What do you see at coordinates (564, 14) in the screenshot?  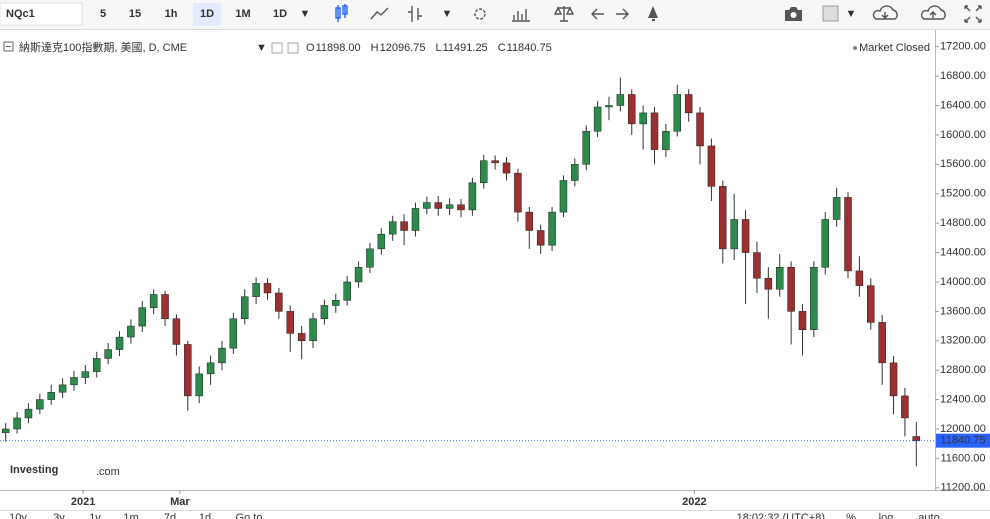 I see `compare-icon` at bounding box center [564, 14].